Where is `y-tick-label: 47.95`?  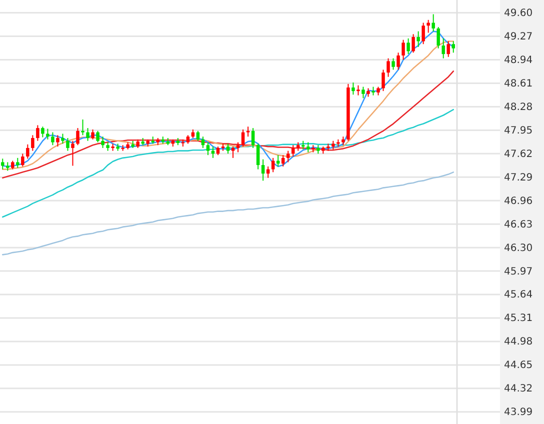
y-tick-label: 47.95 is located at coordinates (518, 130).